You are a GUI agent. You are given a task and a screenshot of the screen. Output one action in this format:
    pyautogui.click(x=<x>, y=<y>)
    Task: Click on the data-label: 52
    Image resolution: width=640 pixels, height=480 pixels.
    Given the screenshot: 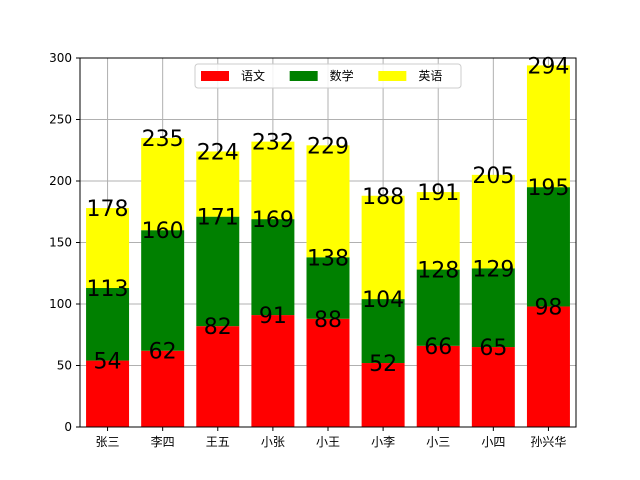 What is the action you would take?
    pyautogui.click(x=383, y=364)
    